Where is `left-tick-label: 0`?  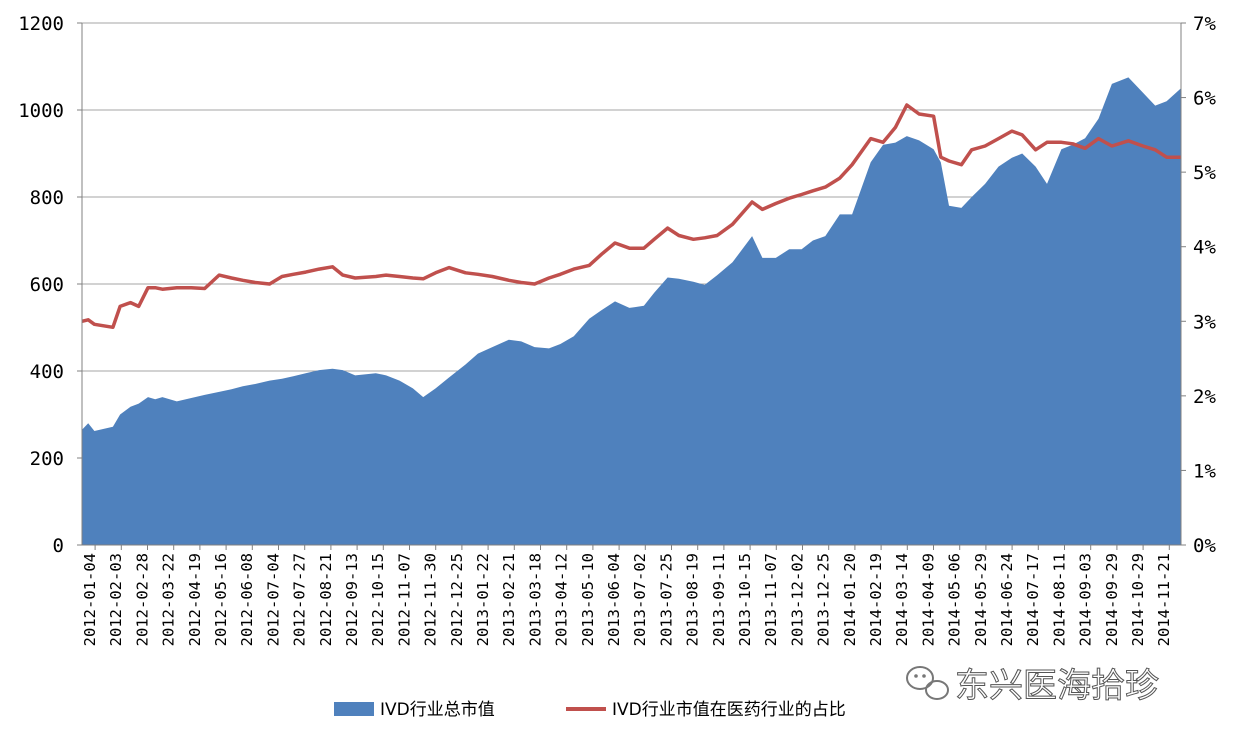
left-tick-label: 0 is located at coordinates (58, 546).